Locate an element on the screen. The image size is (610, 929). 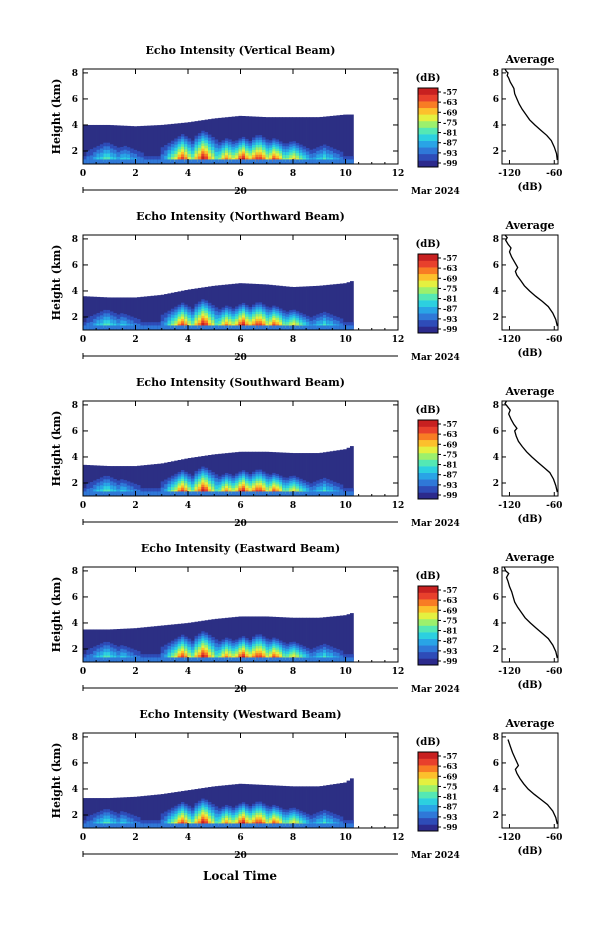
x-tick-label: 10 is located at coordinates (345, 672).